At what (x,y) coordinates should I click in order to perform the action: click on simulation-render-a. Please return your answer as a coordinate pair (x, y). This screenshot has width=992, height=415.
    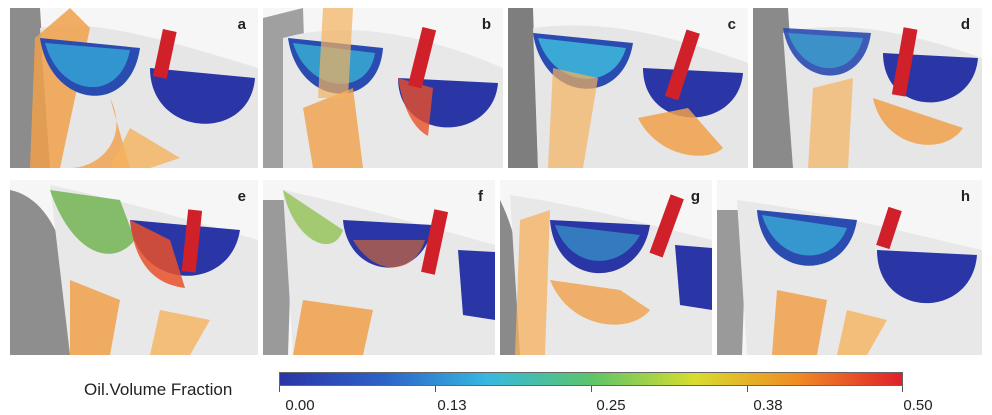
    Looking at the image, I should click on (134, 88).